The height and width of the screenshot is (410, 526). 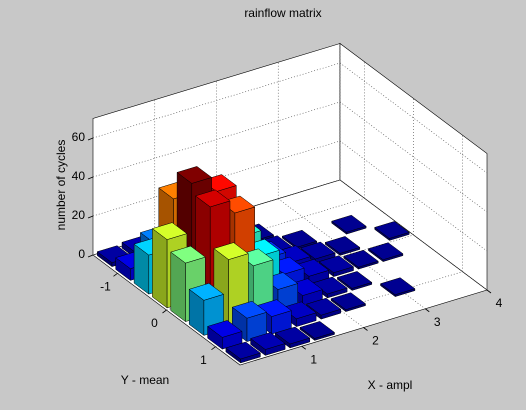 What do you see at coordinates (313, 359) in the screenshot?
I see `x-tick-label: 1` at bounding box center [313, 359].